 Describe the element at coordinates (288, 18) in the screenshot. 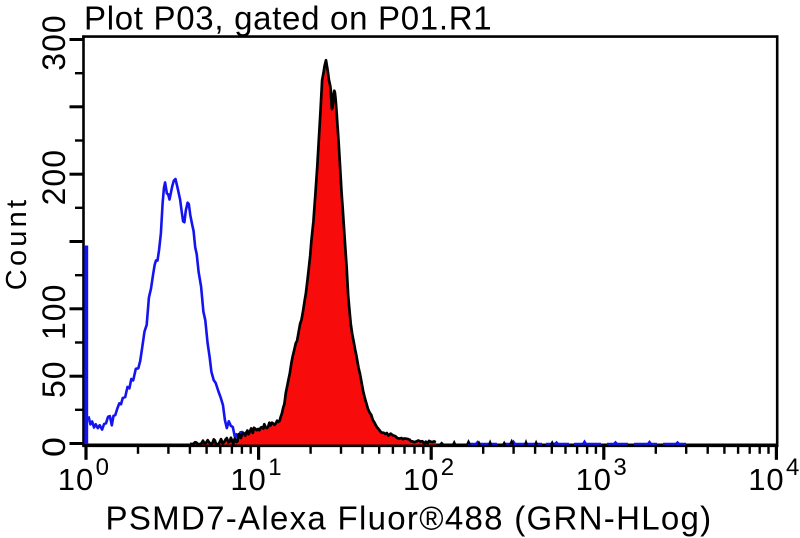

I see `svg-text: Plot P03, gated on P01.R1` at that location.